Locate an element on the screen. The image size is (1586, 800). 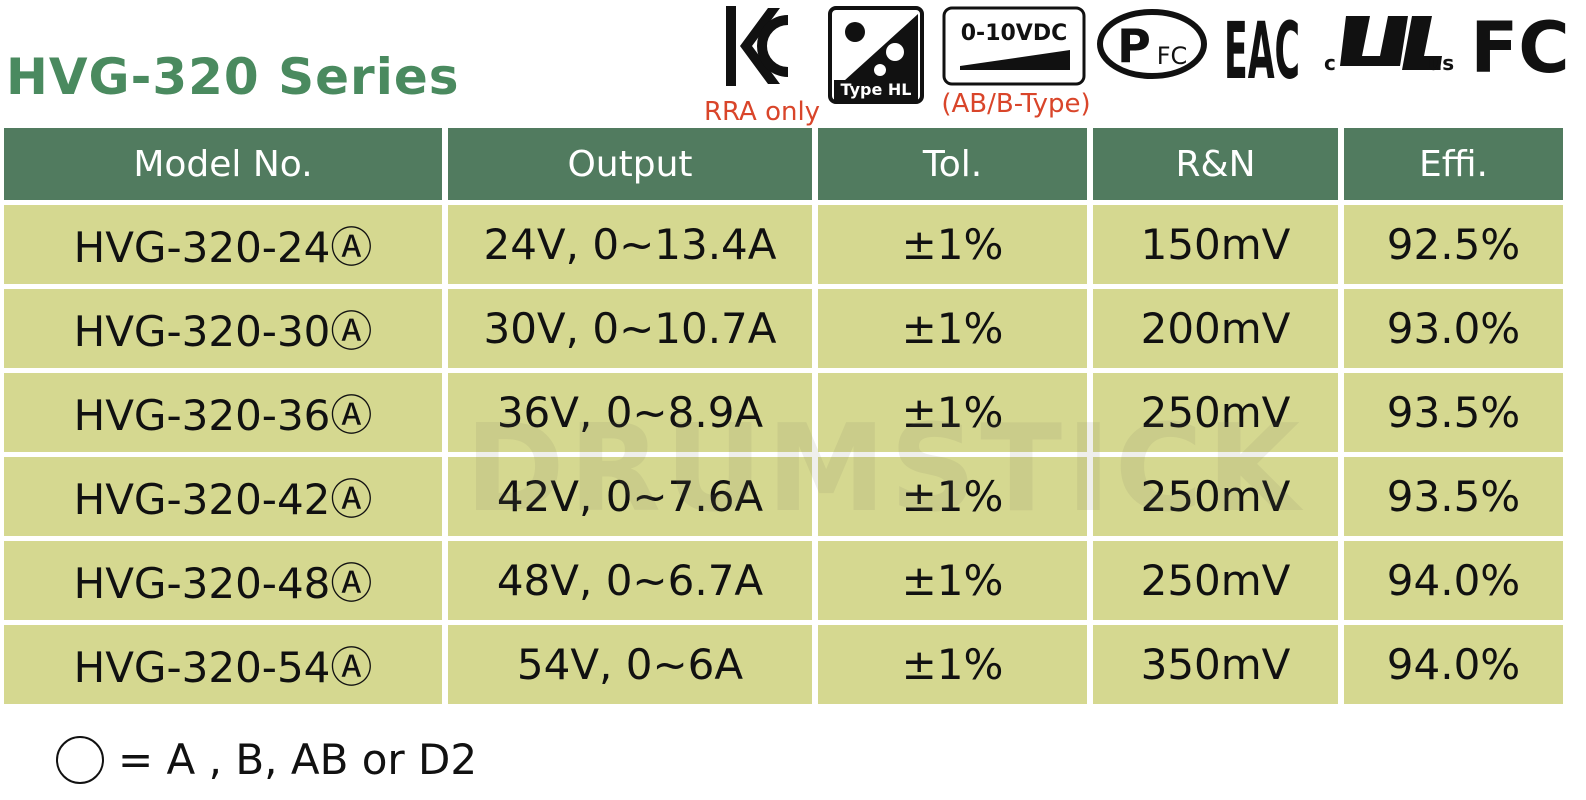
column-header: Tol. is located at coordinates (952, 164).